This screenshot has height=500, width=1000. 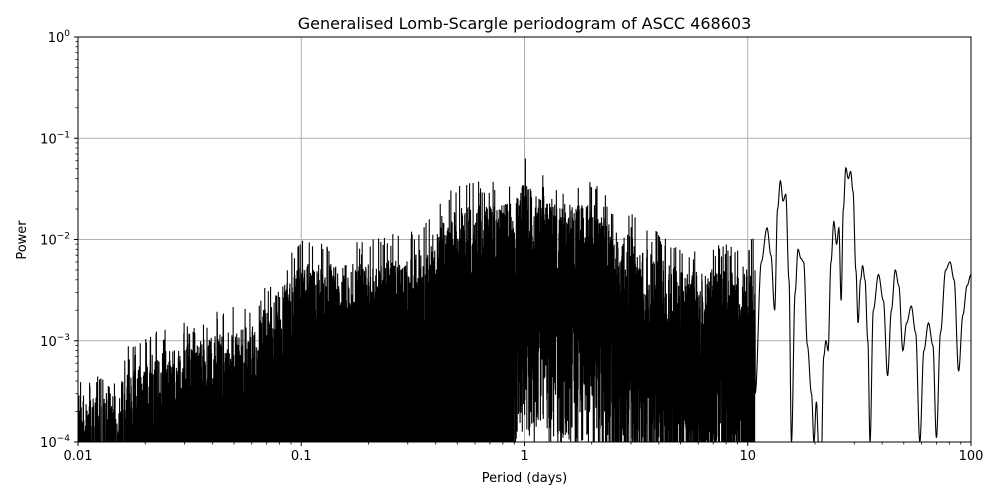 What do you see at coordinates (55, 442) in the screenshot?
I see `y-tick-label: 10⁻⁴` at bounding box center [55, 442].